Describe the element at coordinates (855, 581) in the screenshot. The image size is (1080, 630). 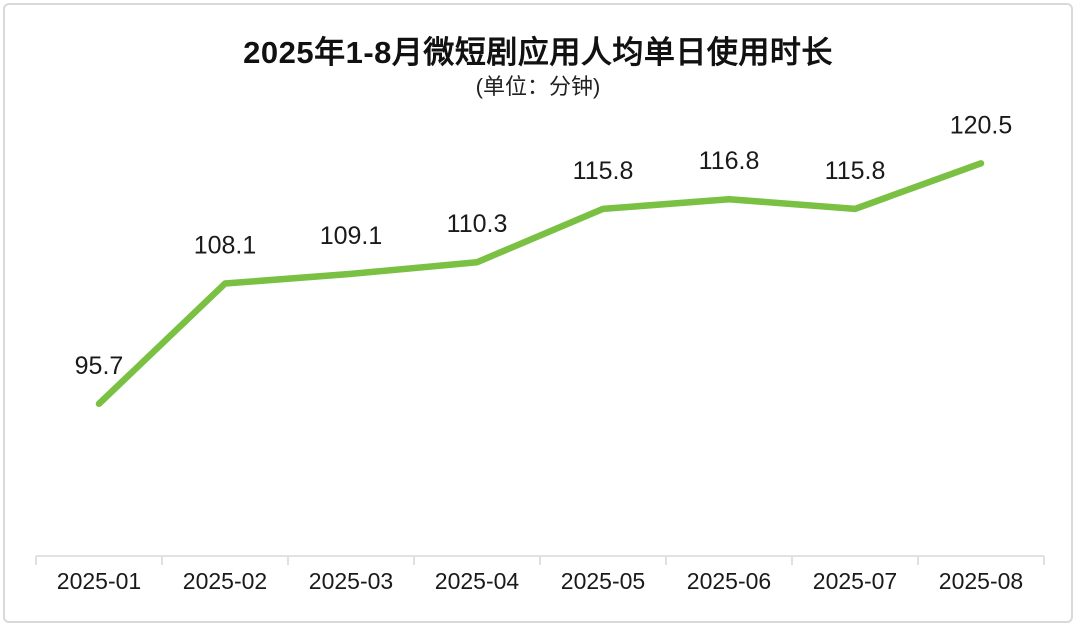
I see `x-axis-label: 2025-07` at that location.